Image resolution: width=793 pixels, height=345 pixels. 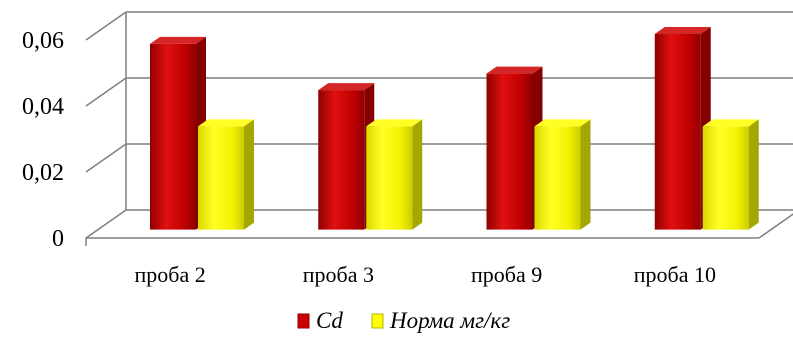 I want to click on x-category-label: проба 3, so click(x=338, y=274).